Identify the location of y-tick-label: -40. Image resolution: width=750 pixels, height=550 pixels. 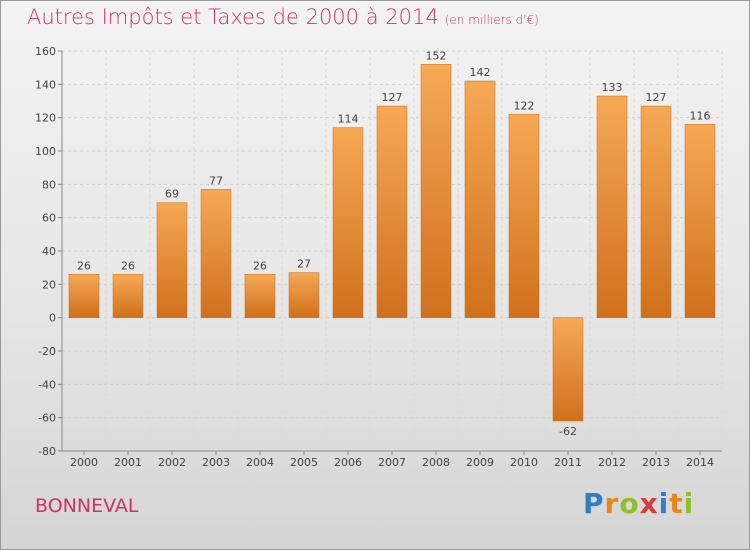
(47, 384).